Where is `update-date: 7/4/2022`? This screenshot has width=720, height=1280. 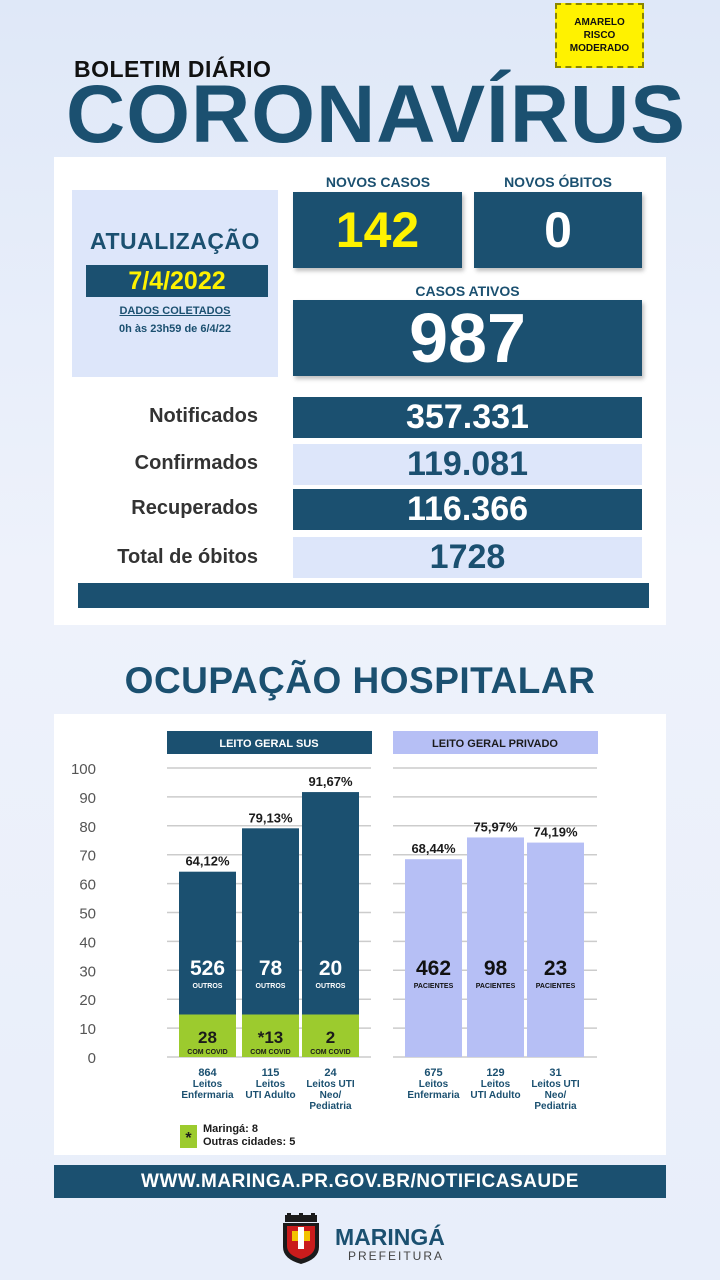 update-date: 7/4/2022 is located at coordinates (177, 281).